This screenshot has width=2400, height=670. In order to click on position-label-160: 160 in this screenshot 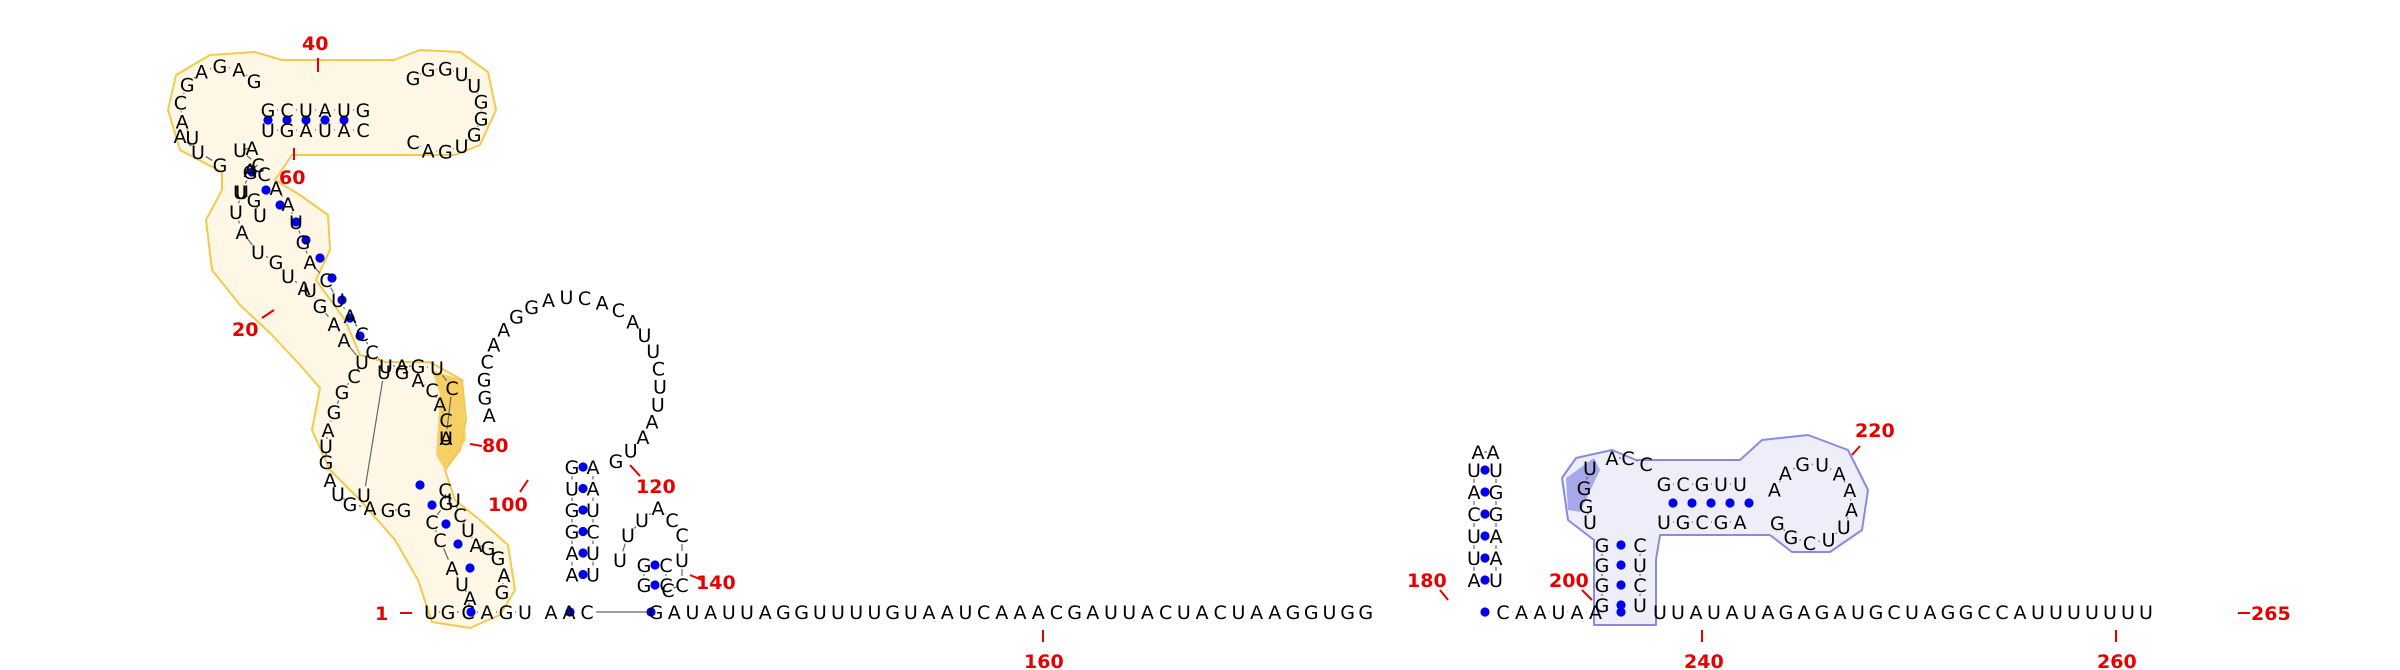, I will do `click(1044, 660)`.